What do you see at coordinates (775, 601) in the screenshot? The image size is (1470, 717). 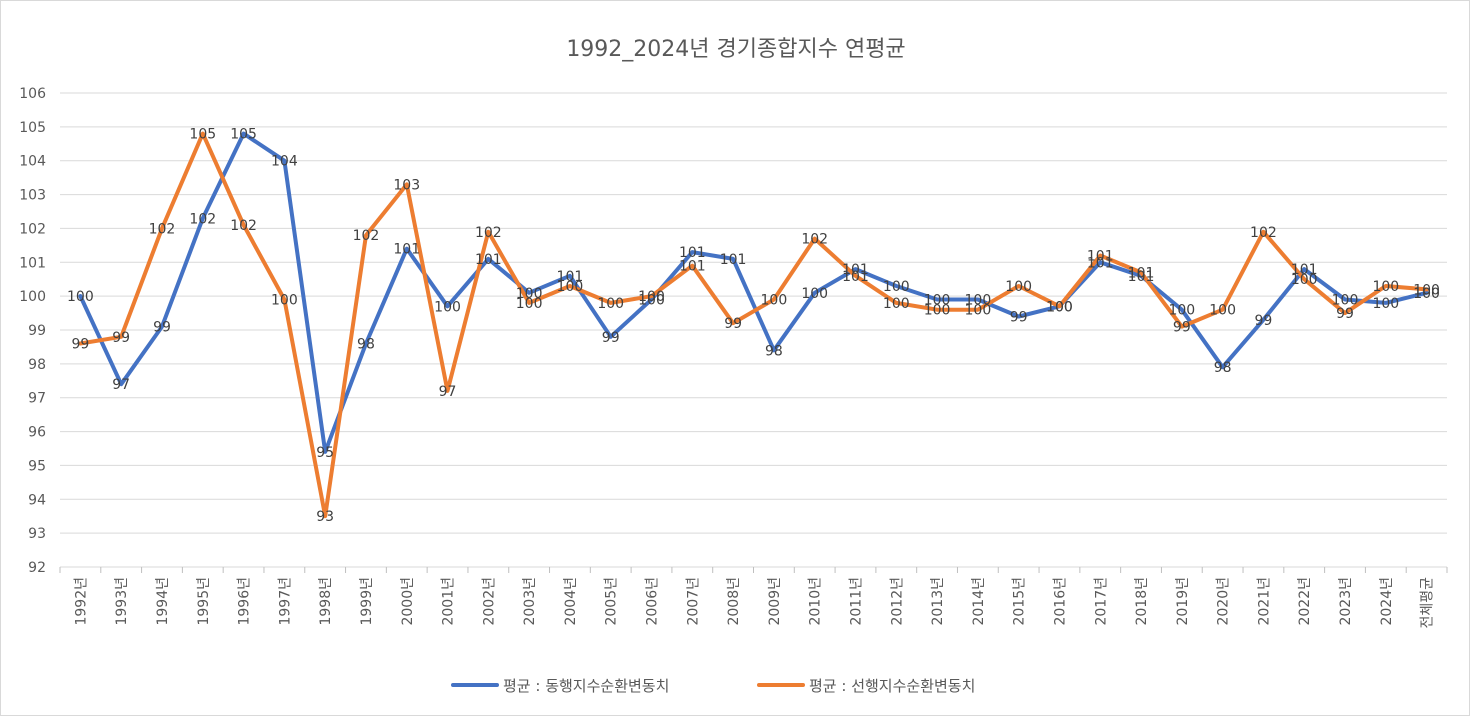 I see `x-tick-label: 2009년` at bounding box center [775, 601].